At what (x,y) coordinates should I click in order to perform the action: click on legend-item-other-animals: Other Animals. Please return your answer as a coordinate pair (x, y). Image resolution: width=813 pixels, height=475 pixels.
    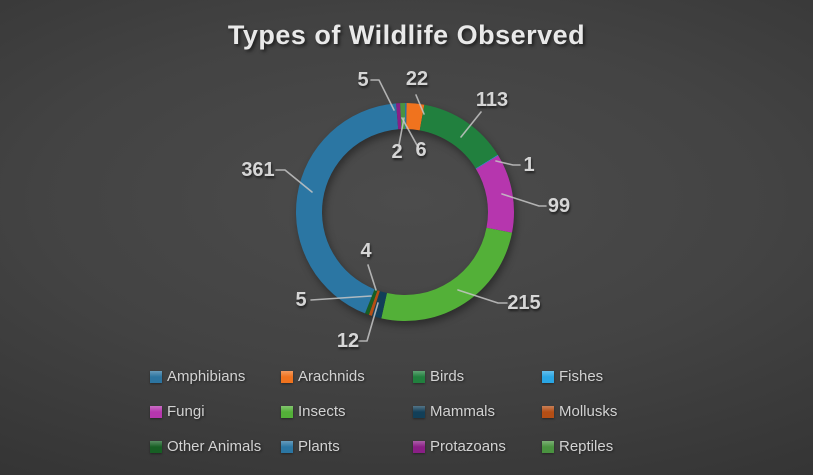
    Looking at the image, I should click on (205, 446).